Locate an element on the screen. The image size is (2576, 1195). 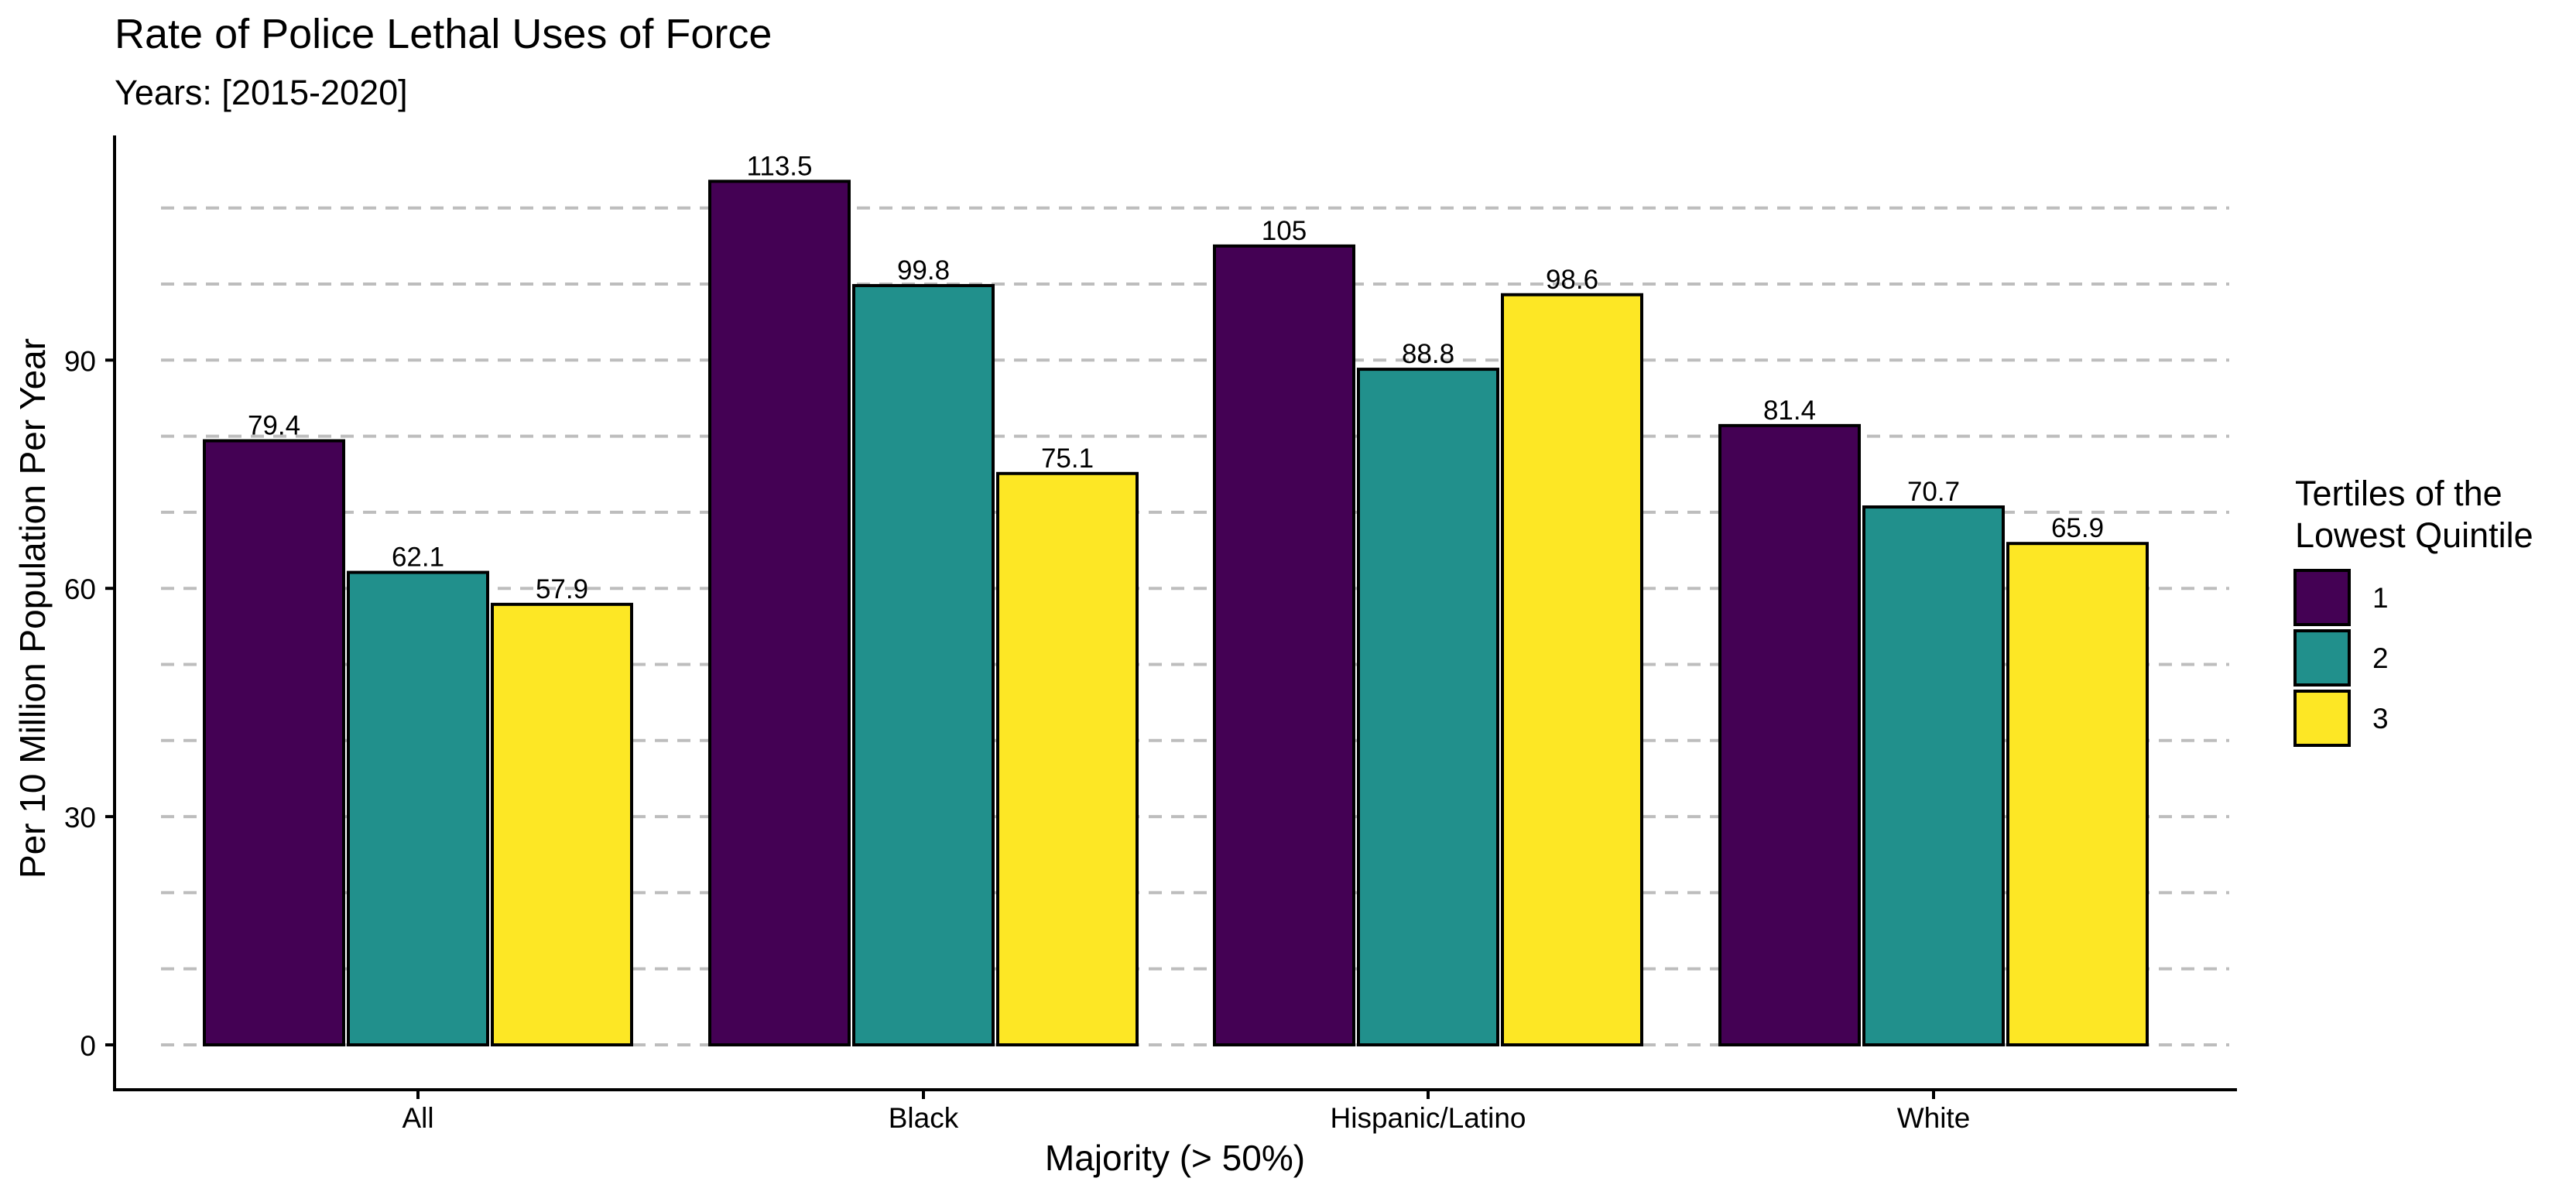
bar-value-label: 105 is located at coordinates (1284, 231).